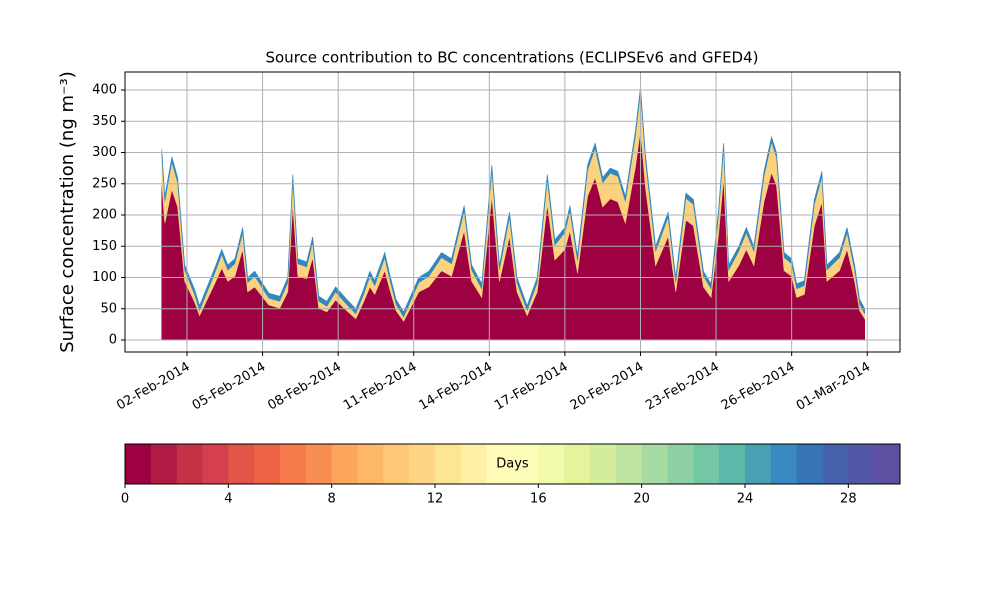  Describe the element at coordinates (456, 387) in the screenshot. I see `x-tick-label: 14-Feb-2014` at that location.